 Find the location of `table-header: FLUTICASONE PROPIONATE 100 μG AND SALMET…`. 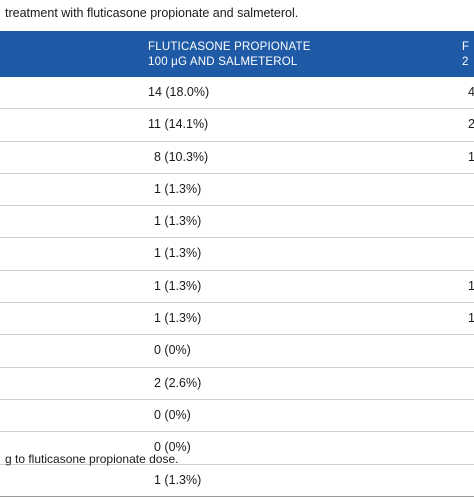

table-header: FLUTICASONE PROPIONATE 100 μG AND SALMET… is located at coordinates (237, 54).